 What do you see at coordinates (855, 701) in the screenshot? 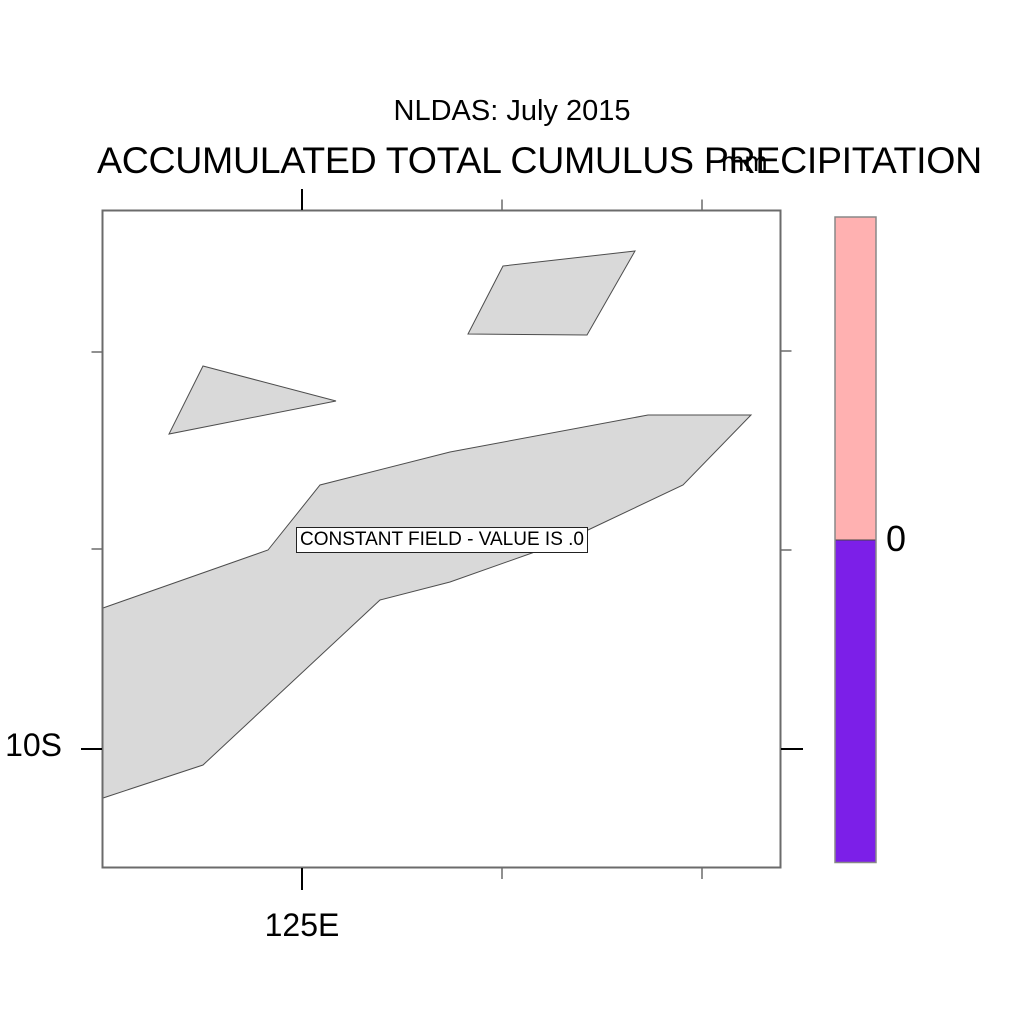
I see `colorbar-below-zero-segment` at bounding box center [855, 701].